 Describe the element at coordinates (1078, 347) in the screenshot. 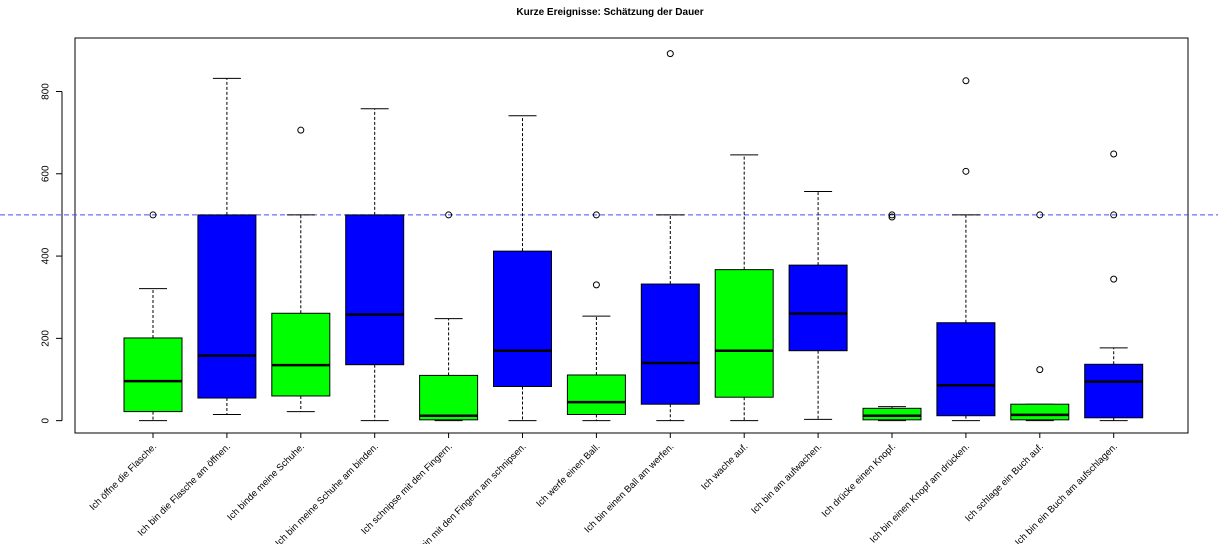

I see `box-group: Ich bin ein Buch am aufschlagen.` at that location.